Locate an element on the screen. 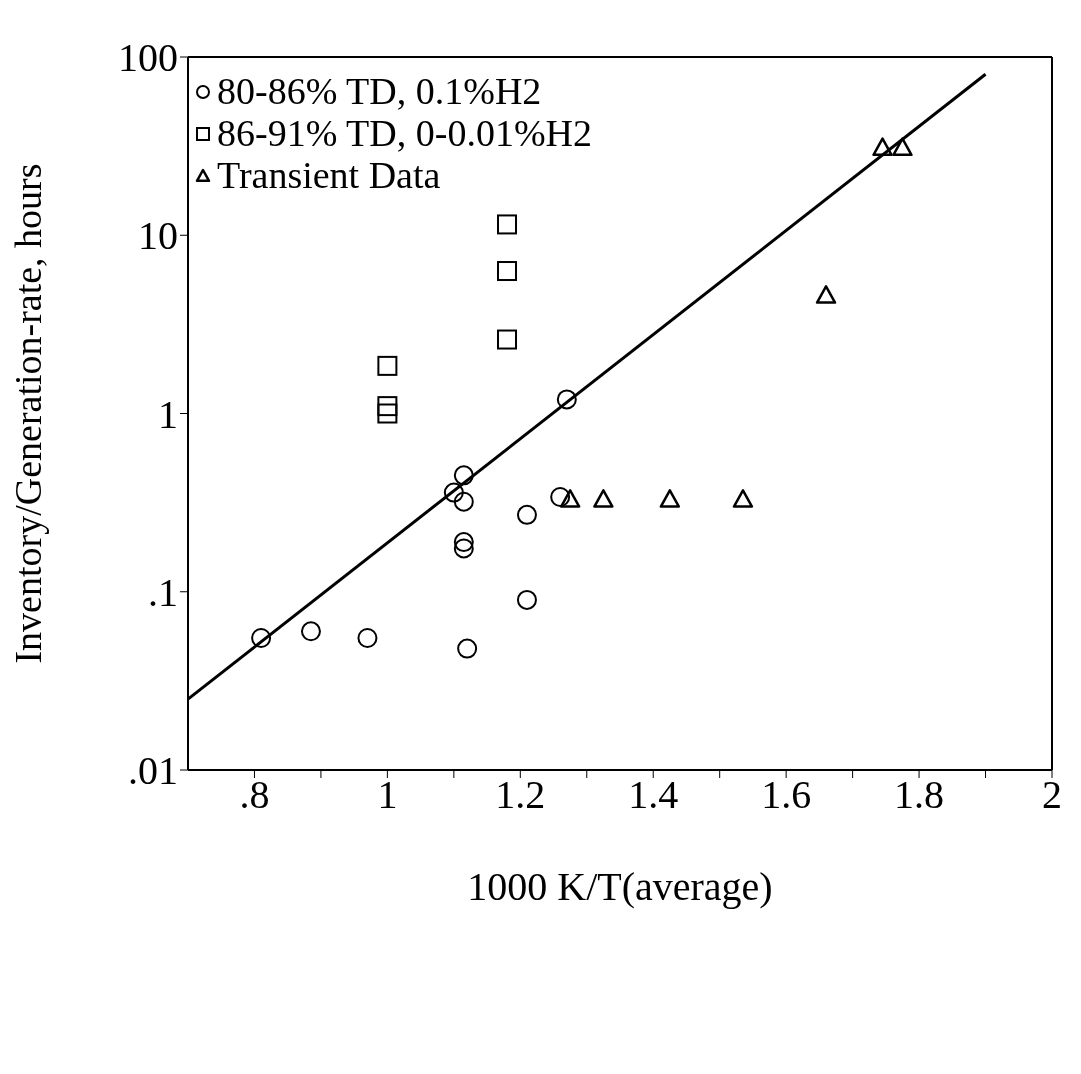 The height and width of the screenshot is (1074, 1081). x-tick-label: 1 is located at coordinates (387, 795).